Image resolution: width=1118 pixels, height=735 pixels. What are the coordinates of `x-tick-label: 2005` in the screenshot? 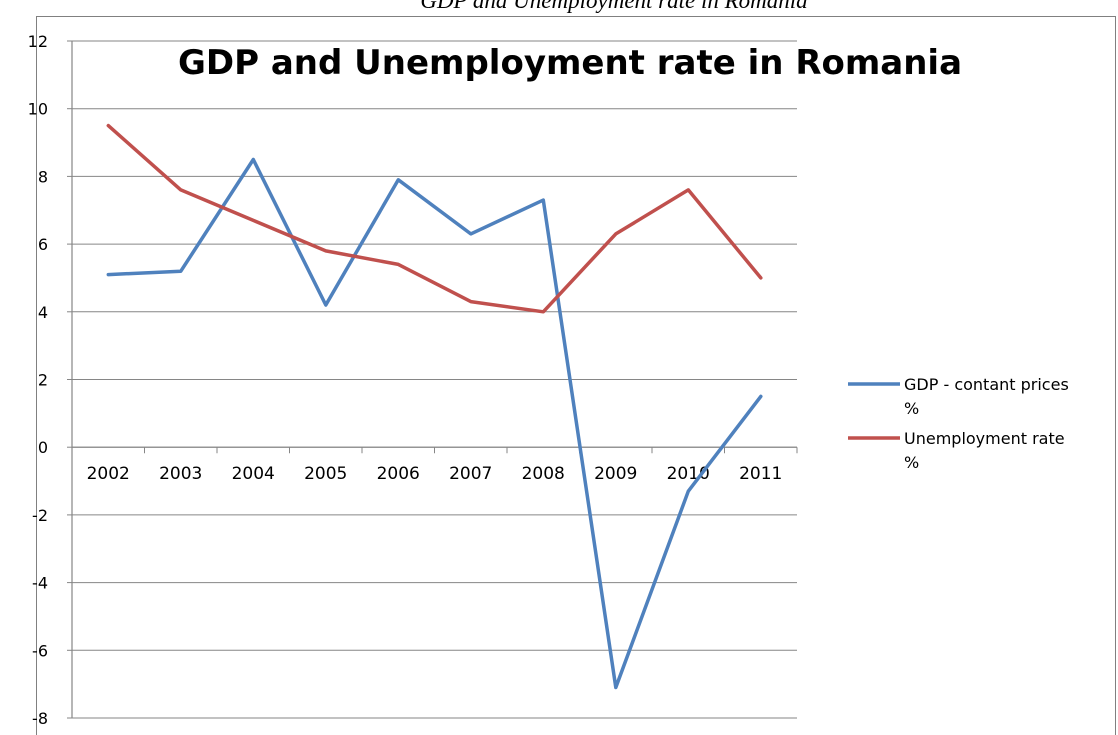 It's located at (325, 474).